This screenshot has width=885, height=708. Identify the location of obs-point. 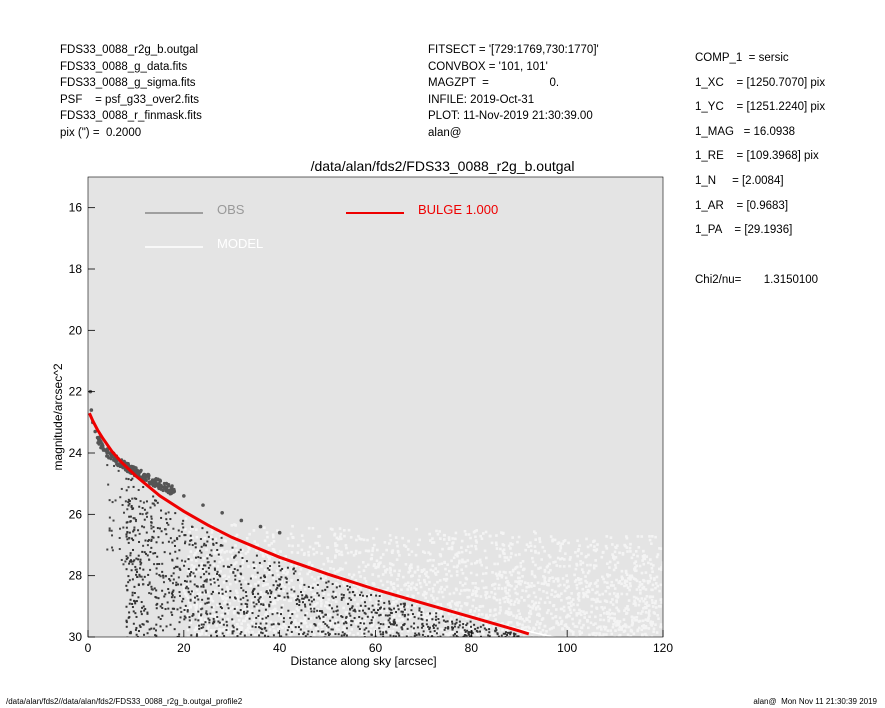
(125, 470).